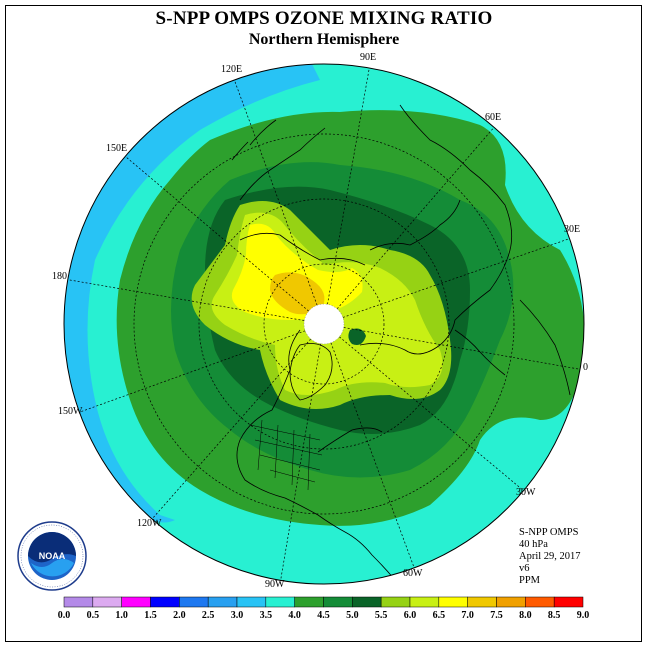 The height and width of the screenshot is (648, 648). I want to click on lon-label-90w: 90W, so click(275, 584).